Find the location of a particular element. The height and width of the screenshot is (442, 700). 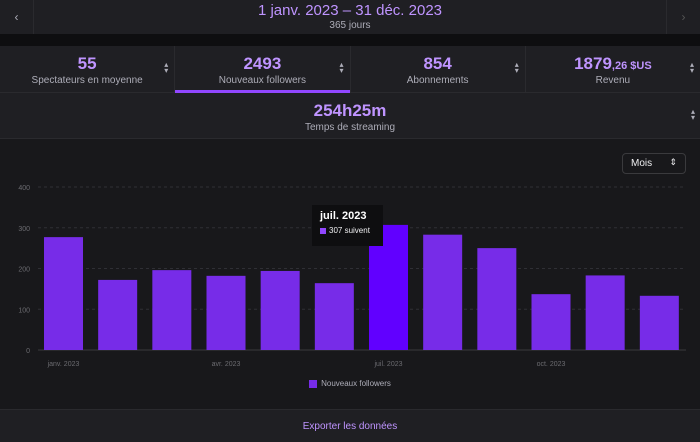

chart-legend: Nouveaux followers is located at coordinates (350, 383).